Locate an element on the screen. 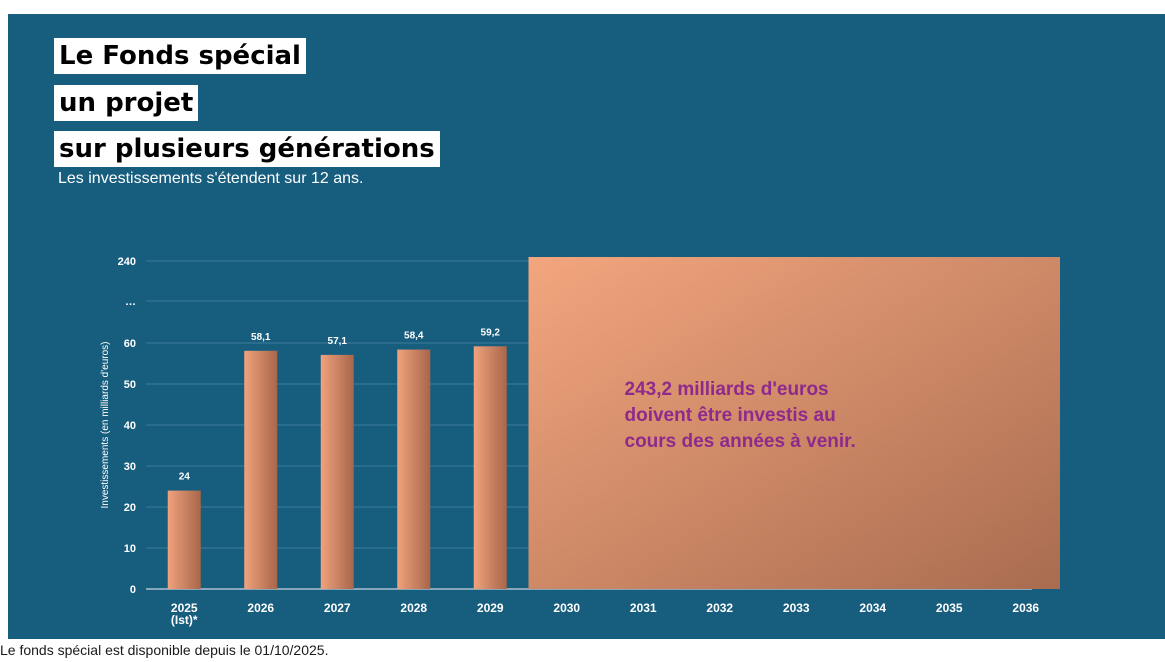  data-label: 59,2 is located at coordinates (491, 332).